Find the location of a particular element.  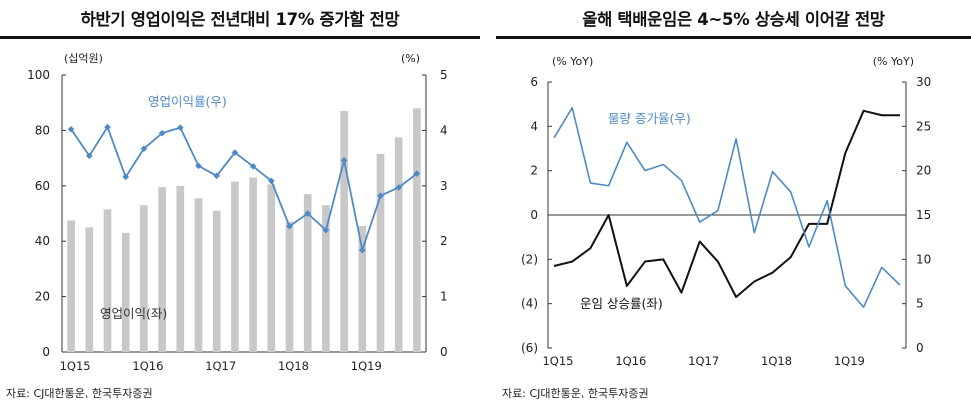

right-y-tick-label: 25 is located at coordinates (923, 126).